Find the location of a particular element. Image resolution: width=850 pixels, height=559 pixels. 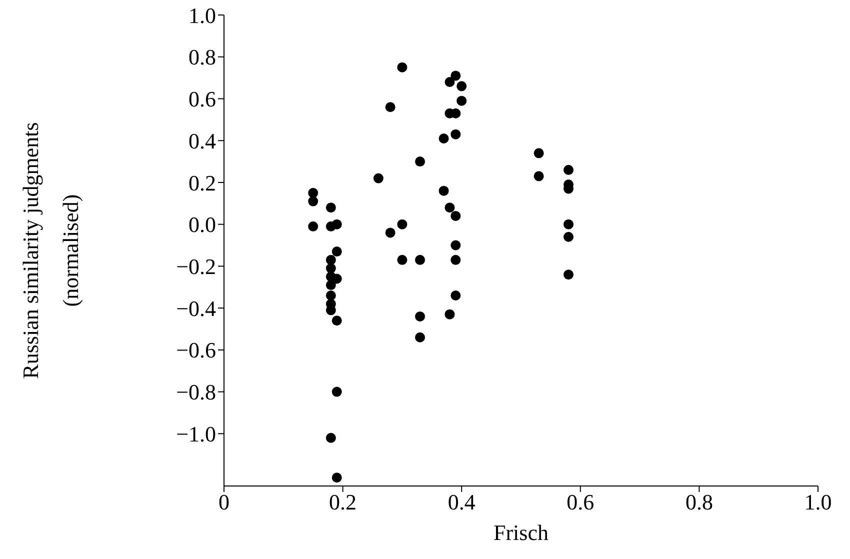

x-tick-label: 0 is located at coordinates (224, 502).